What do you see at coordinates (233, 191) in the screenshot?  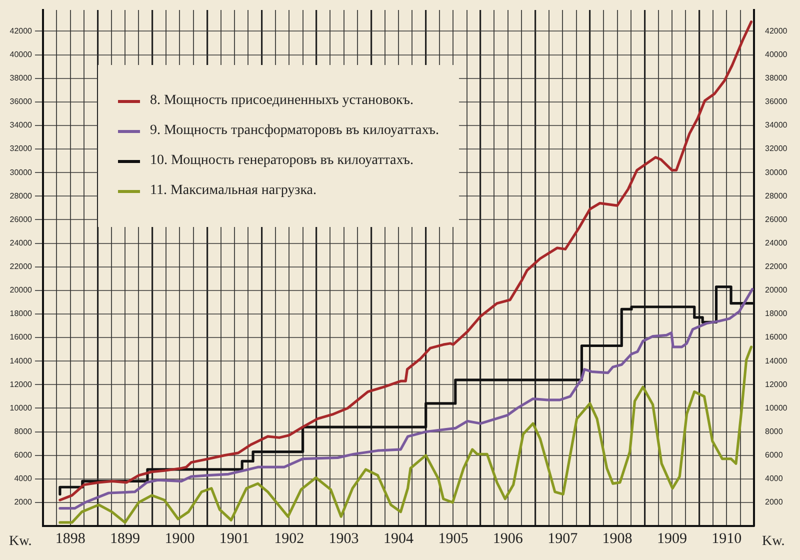 I see `legend-label: 11. Максимальная нагрузка.` at bounding box center [233, 191].